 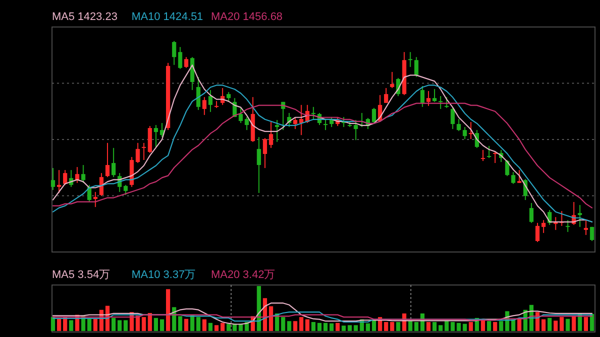 I want to click on text: MA5 1423.23, so click(x=85, y=17).